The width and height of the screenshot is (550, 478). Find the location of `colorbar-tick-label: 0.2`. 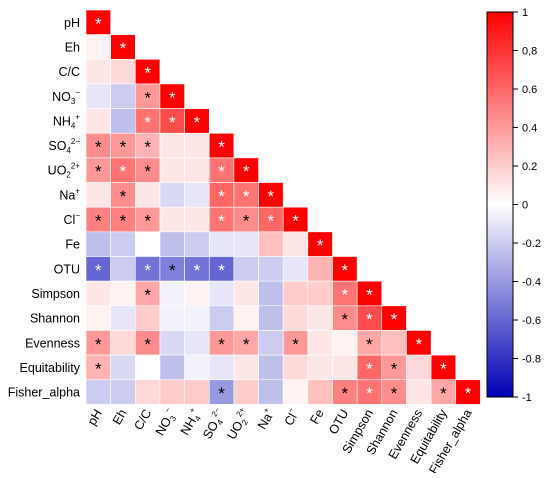

colorbar-tick-label: 0.2 is located at coordinates (529, 167).